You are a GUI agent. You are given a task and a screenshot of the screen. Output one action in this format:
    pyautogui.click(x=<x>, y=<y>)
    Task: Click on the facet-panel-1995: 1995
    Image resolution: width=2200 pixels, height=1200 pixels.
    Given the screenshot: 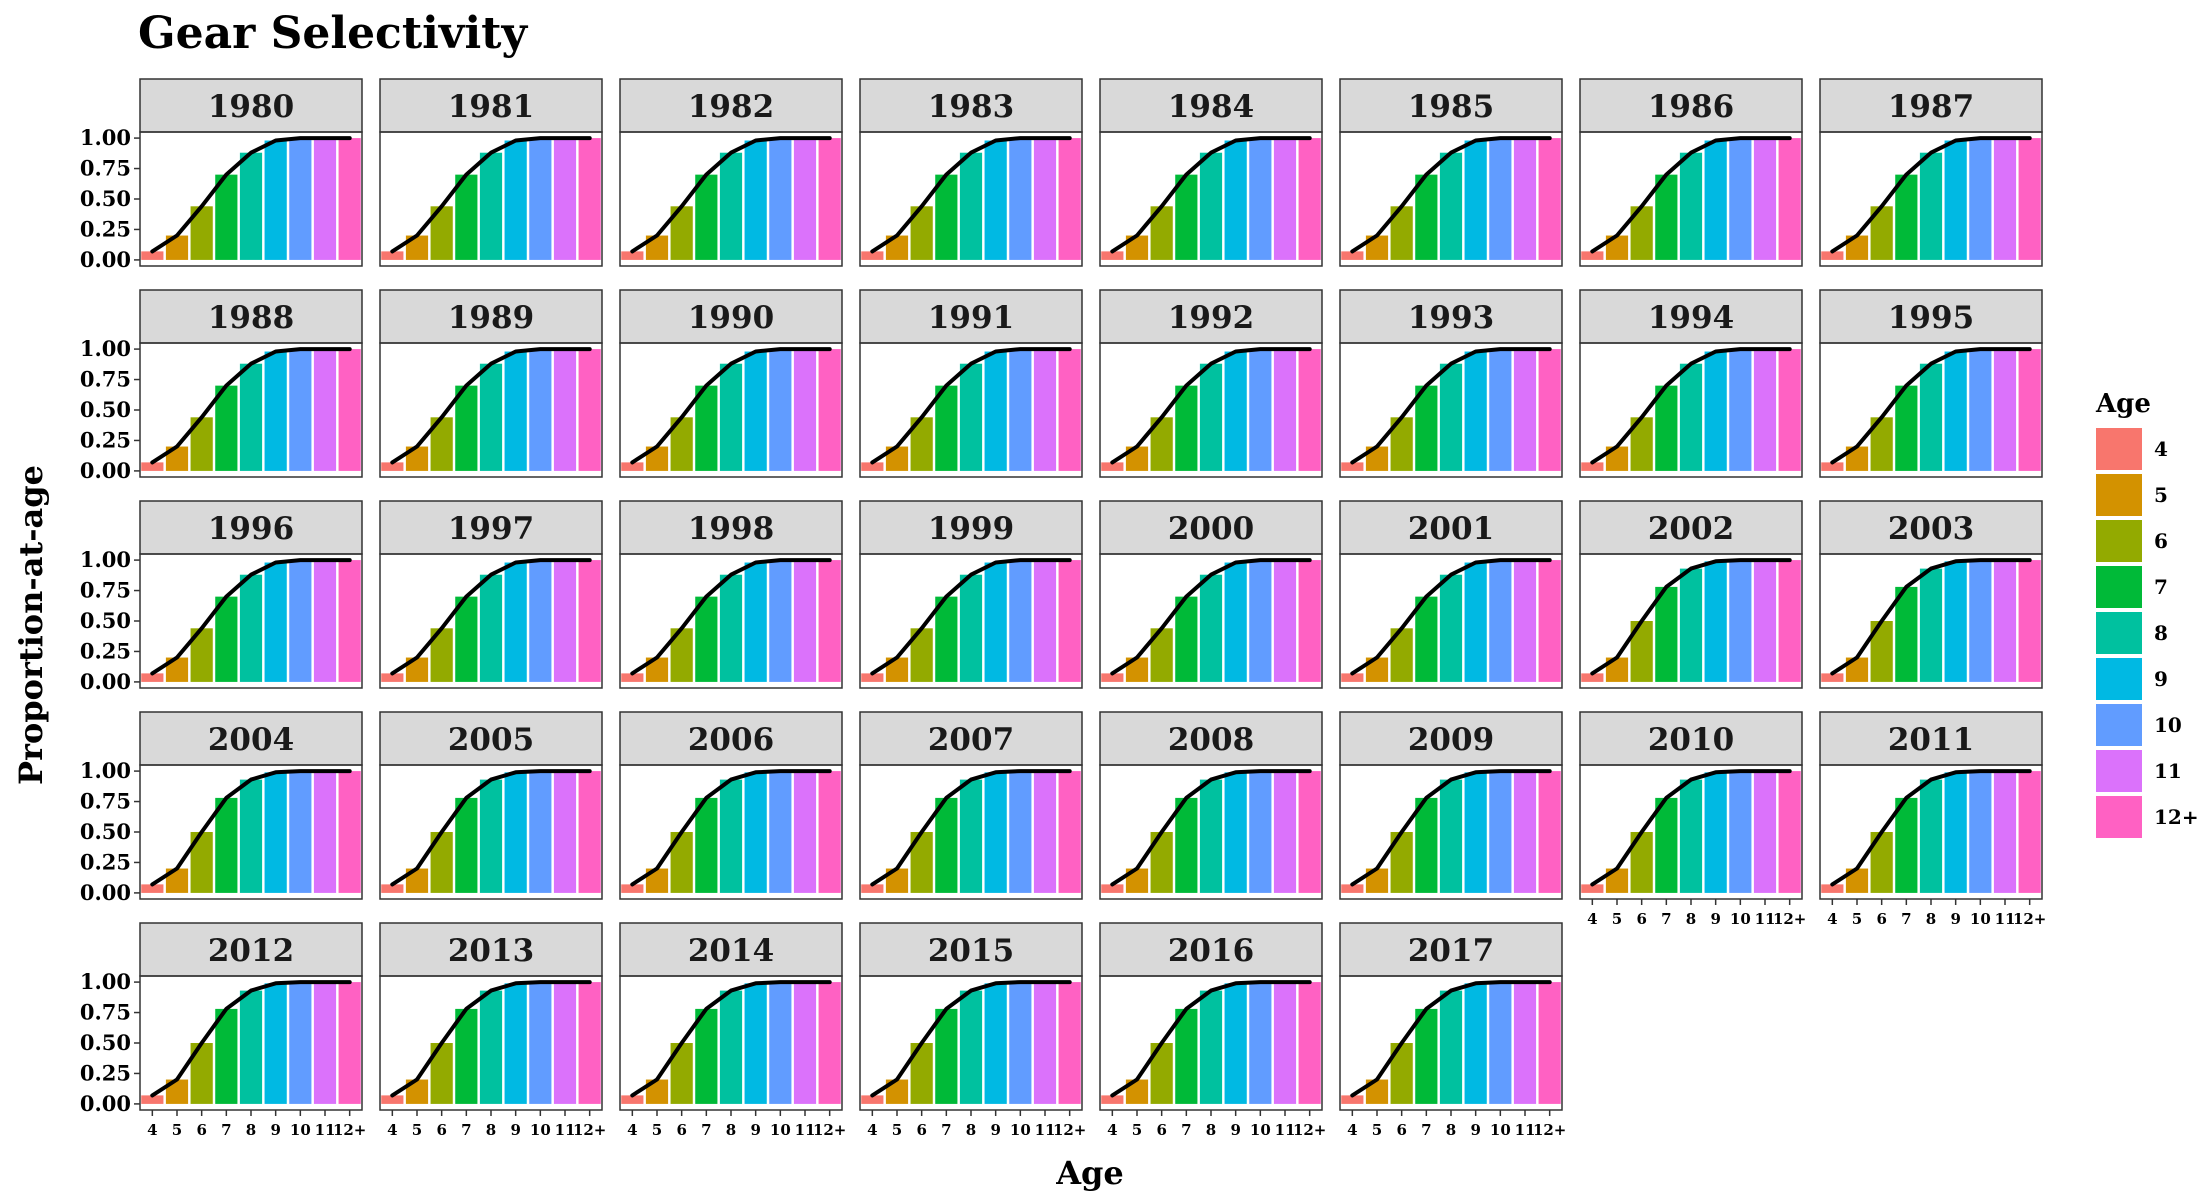 What is the action you would take?
    pyautogui.click(x=1931, y=383)
    